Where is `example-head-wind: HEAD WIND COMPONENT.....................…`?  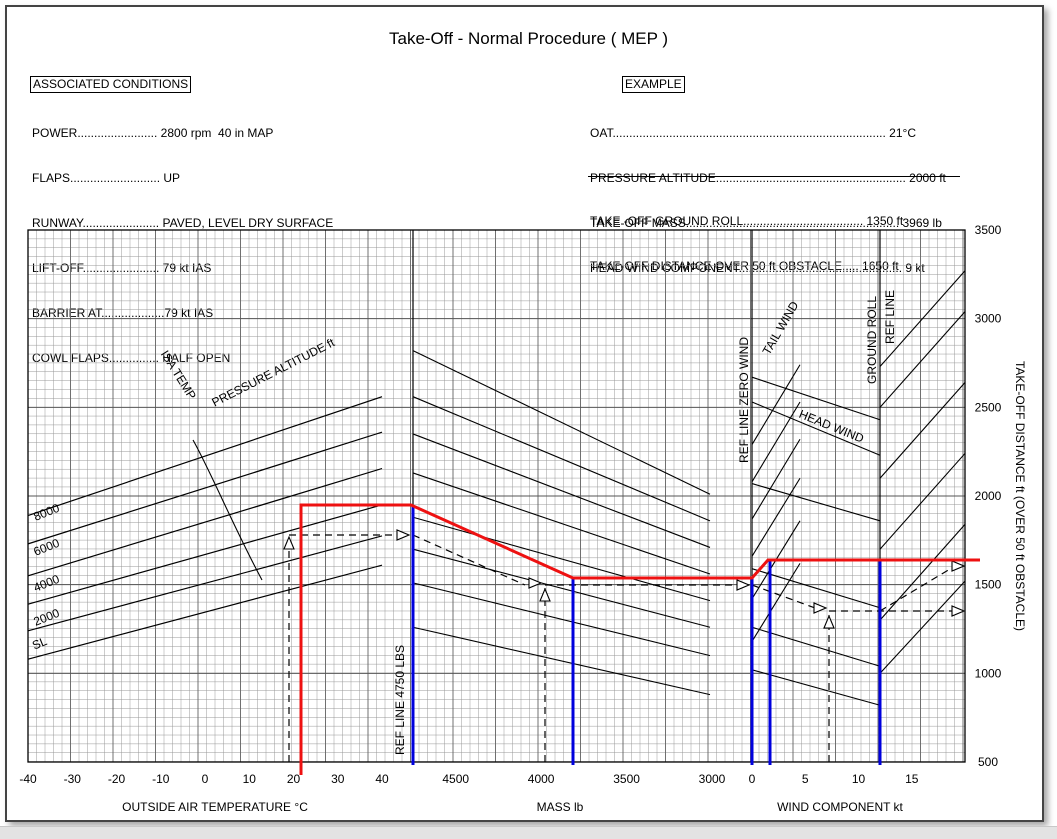
example-head-wind: HEAD WIND COMPONENT.....................… is located at coordinates (757, 268).